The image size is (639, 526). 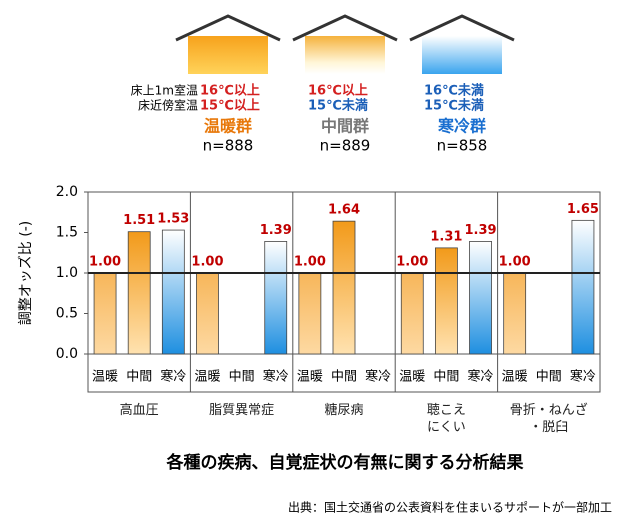 I want to click on upper-temp: 16℃未満, so click(x=454, y=91).